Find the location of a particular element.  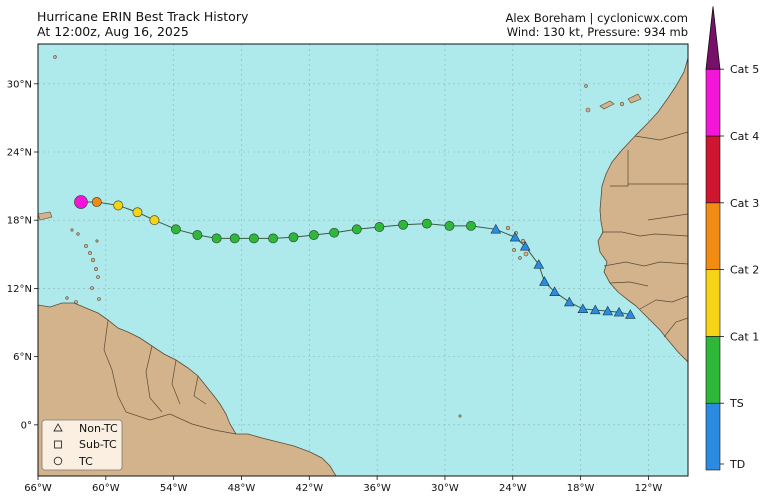

current-position-marker is located at coordinates (81, 202).